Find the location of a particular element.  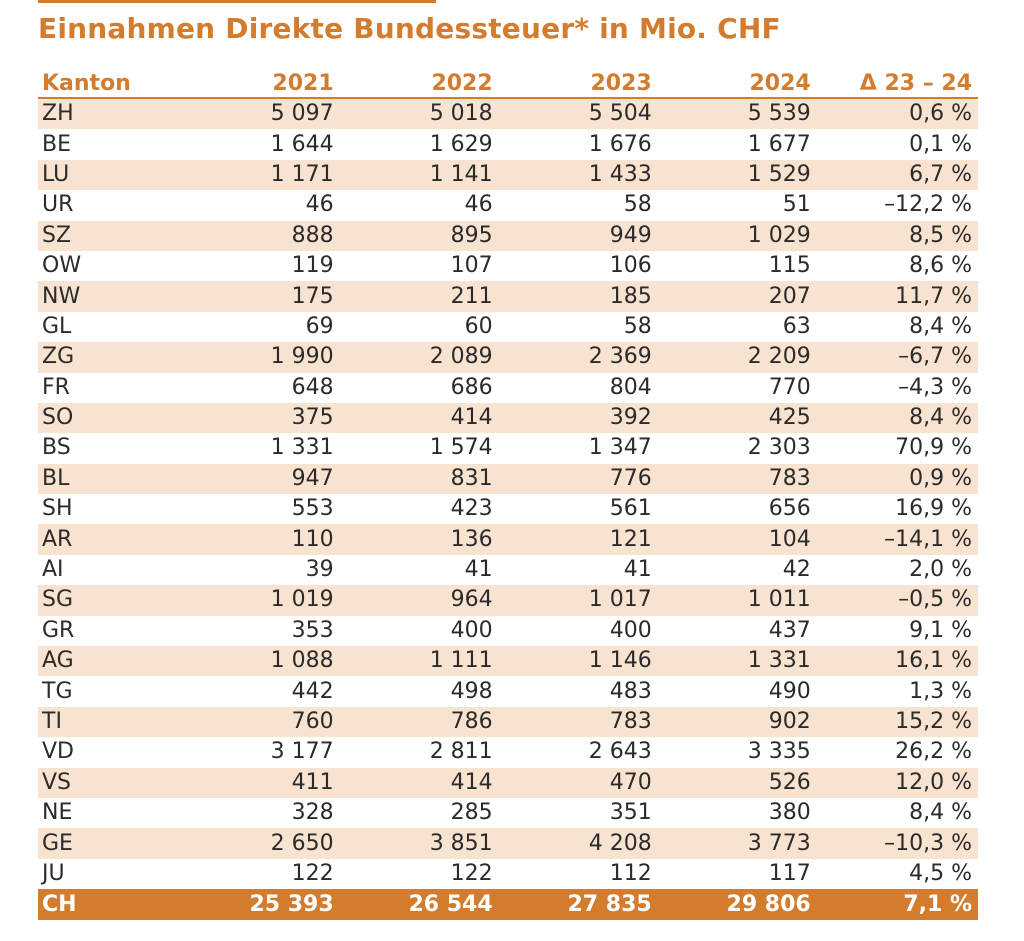

cell-2021: 46 is located at coordinates (319, 205).